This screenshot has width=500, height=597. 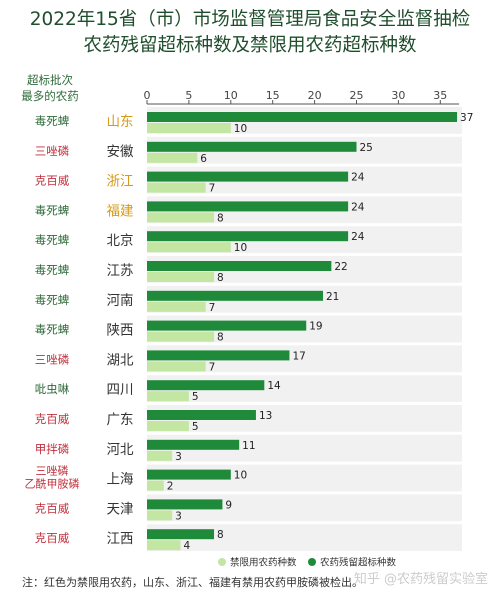 What do you see at coordinates (120, 539) in the screenshot?
I see `province-label: 江西` at bounding box center [120, 539].